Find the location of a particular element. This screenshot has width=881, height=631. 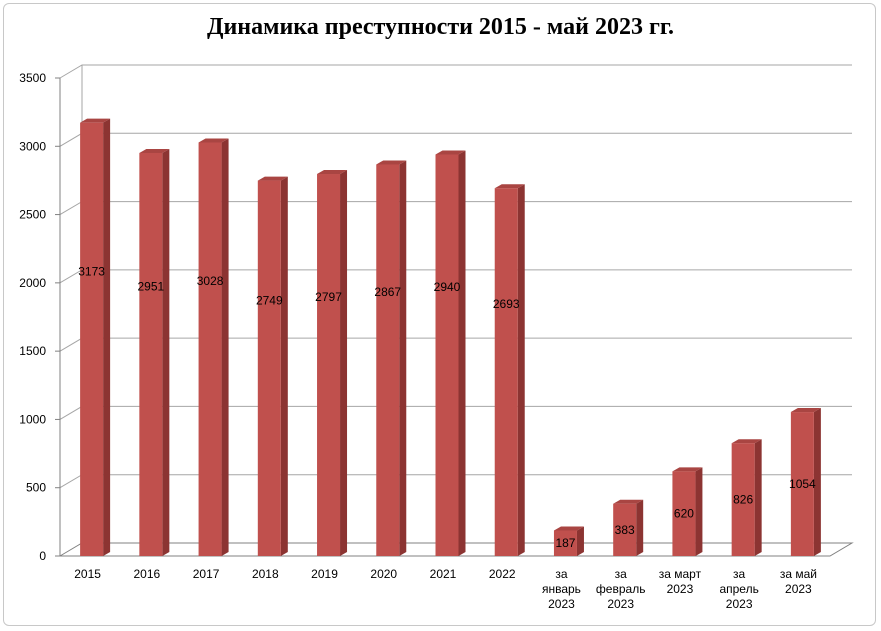

y-tick-label: 0 is located at coordinates (42, 556).